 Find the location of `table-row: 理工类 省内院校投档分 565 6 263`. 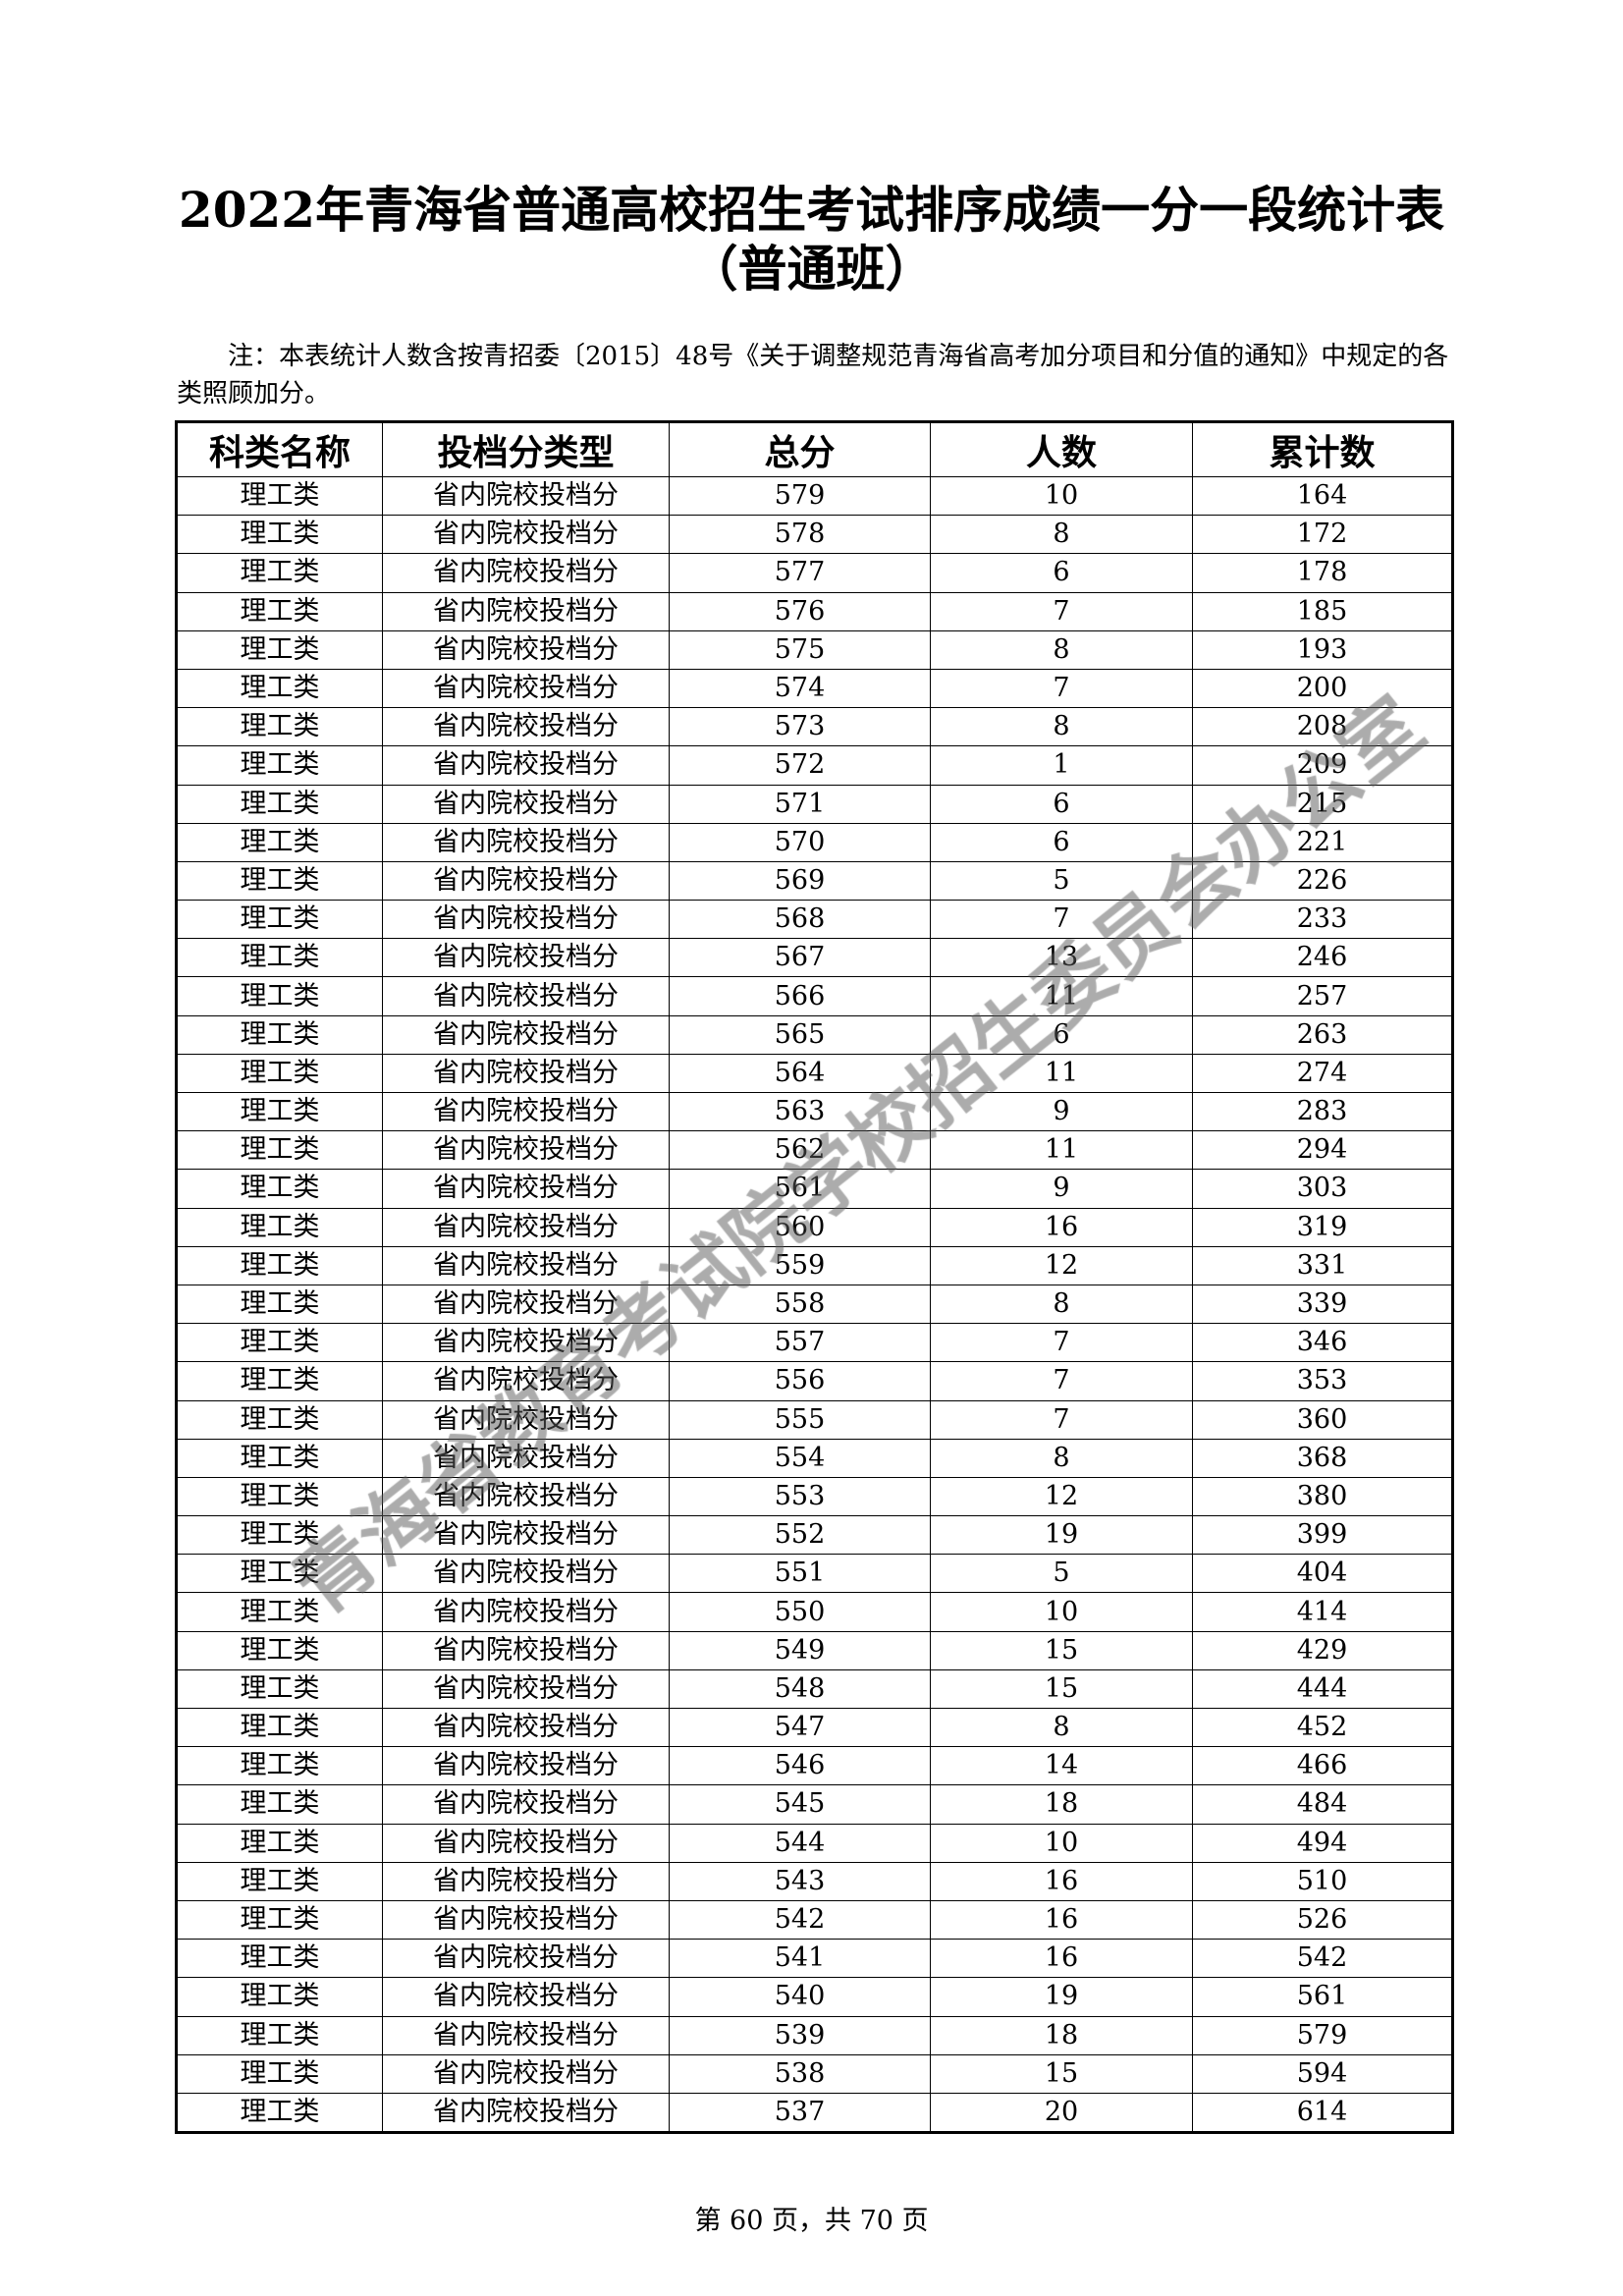

table-row: 理工类 省内院校投档分 565 6 263 is located at coordinates (814, 1034).